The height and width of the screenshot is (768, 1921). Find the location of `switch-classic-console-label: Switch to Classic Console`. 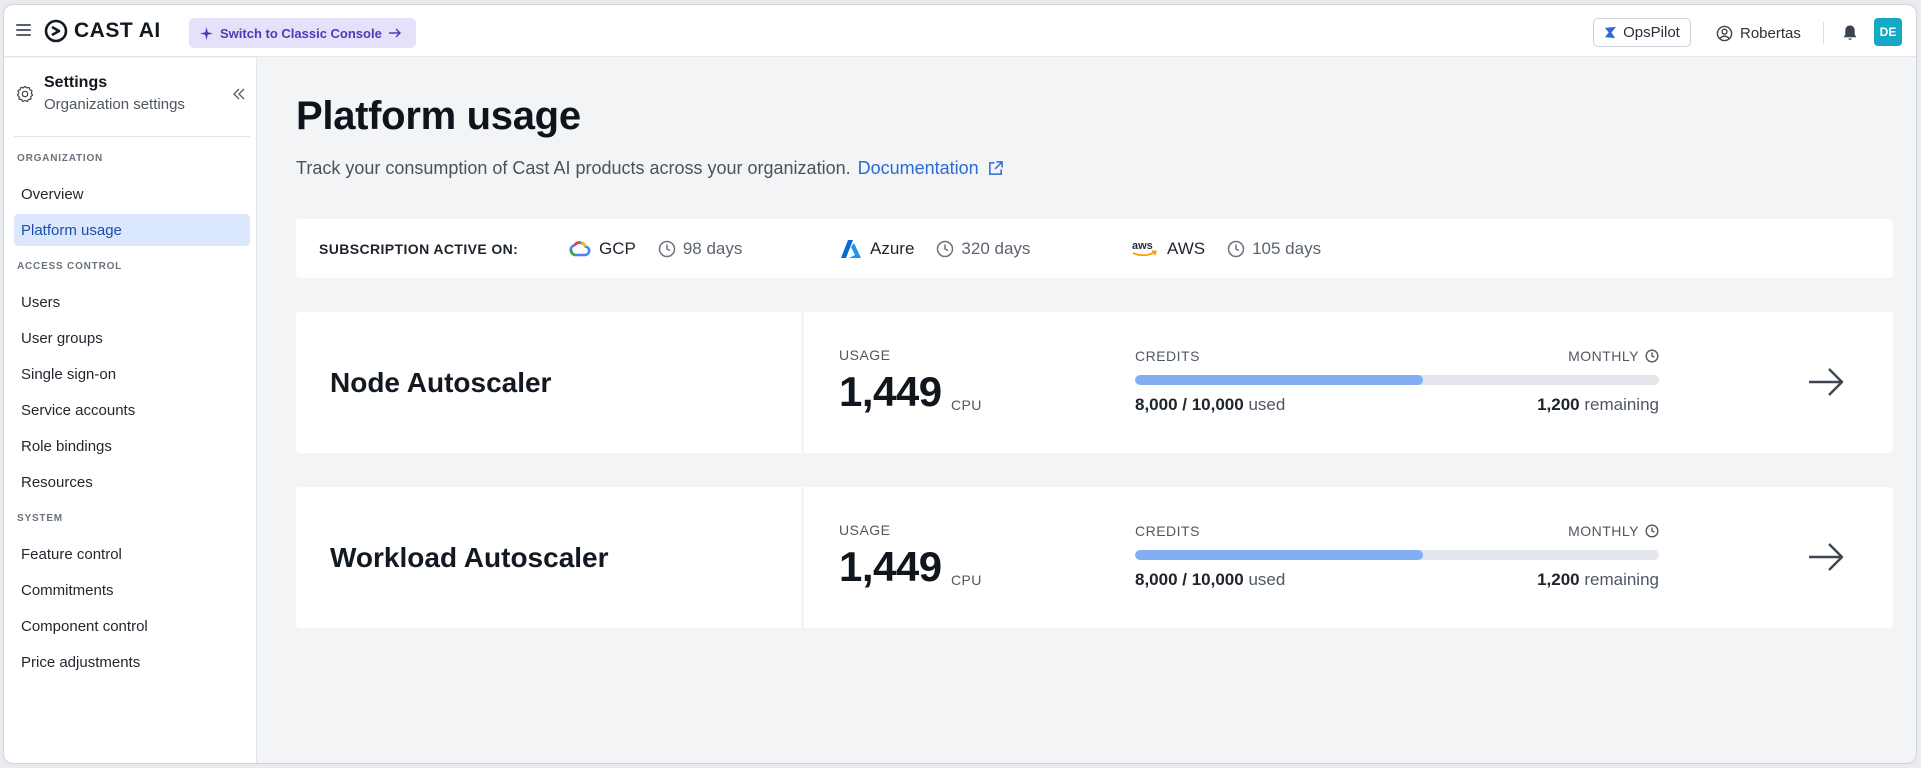

switch-classic-console-label: Switch to Classic Console is located at coordinates (301, 33).